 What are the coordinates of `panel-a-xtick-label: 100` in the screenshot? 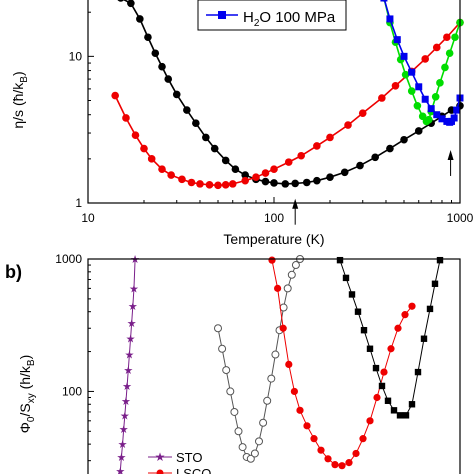 It's located at (274, 218).